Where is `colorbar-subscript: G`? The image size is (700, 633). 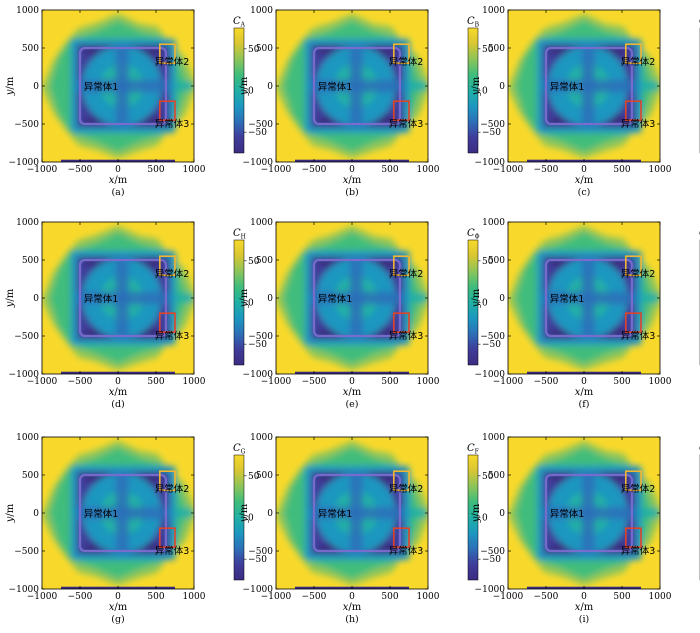 colorbar-subscript: G is located at coordinates (243, 452).